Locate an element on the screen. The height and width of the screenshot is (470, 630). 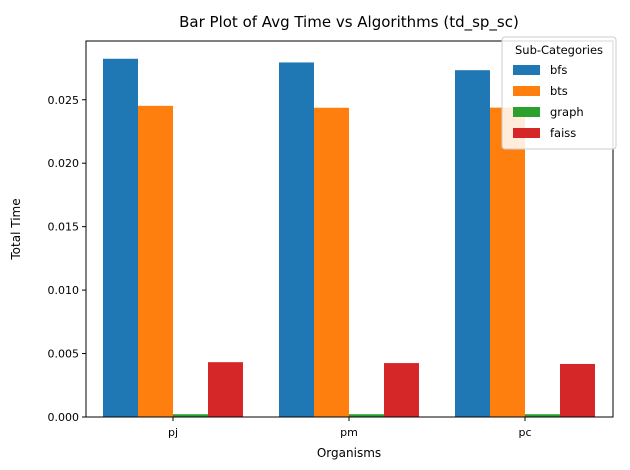
legend-label-faiss: faiss is located at coordinates (563, 133).